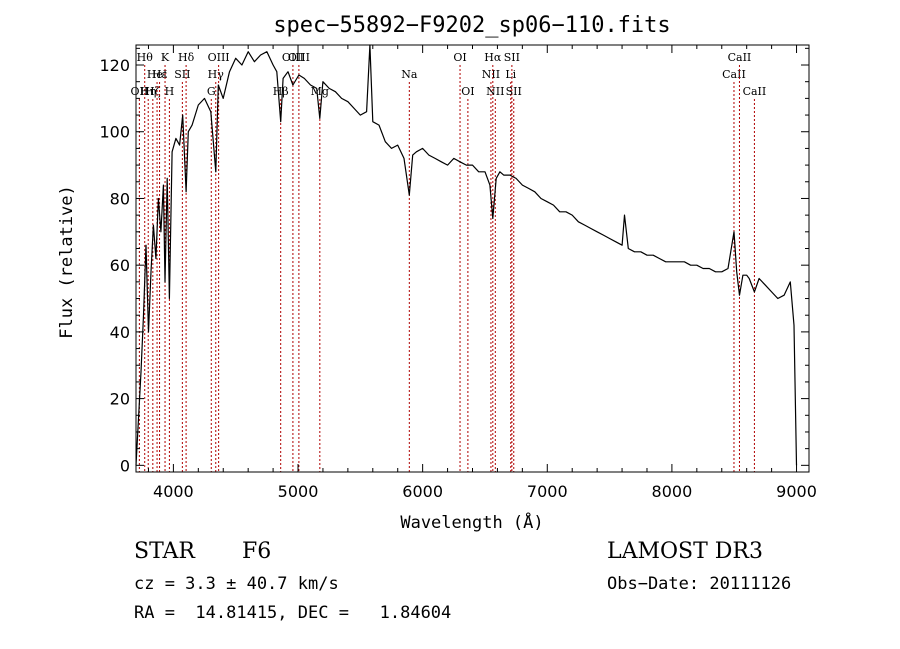  What do you see at coordinates (120, 265) in the screenshot?
I see `y-tick-label: 60` at bounding box center [120, 265].